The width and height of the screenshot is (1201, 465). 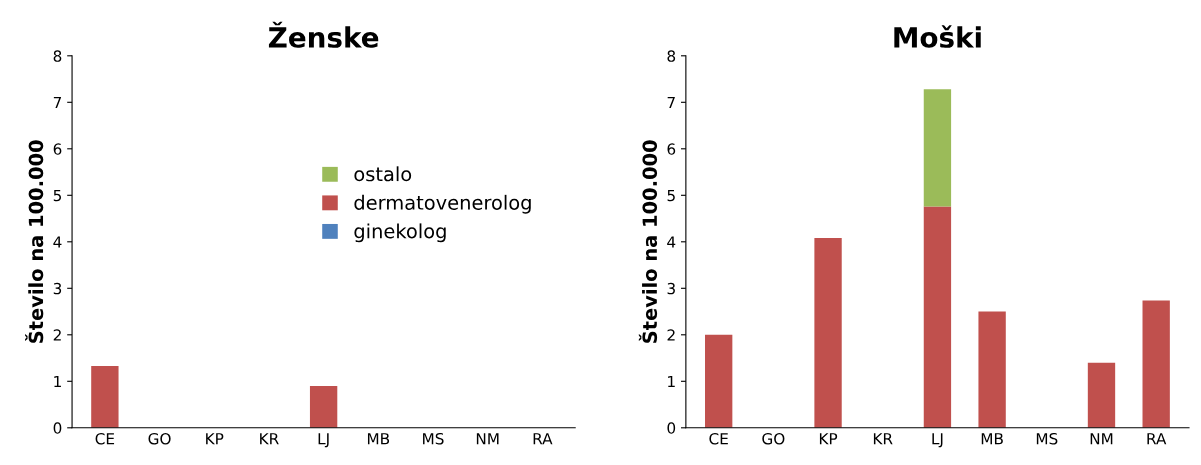 I want to click on legend-label: ostalo, so click(x=383, y=174).